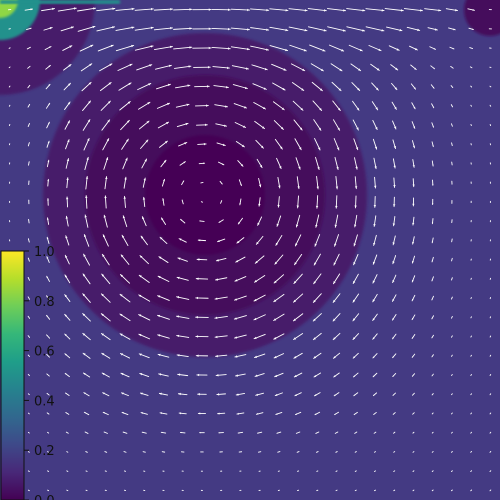  Describe the element at coordinates (60, 2) in the screenshot. I see `contour-lid-strip` at that location.